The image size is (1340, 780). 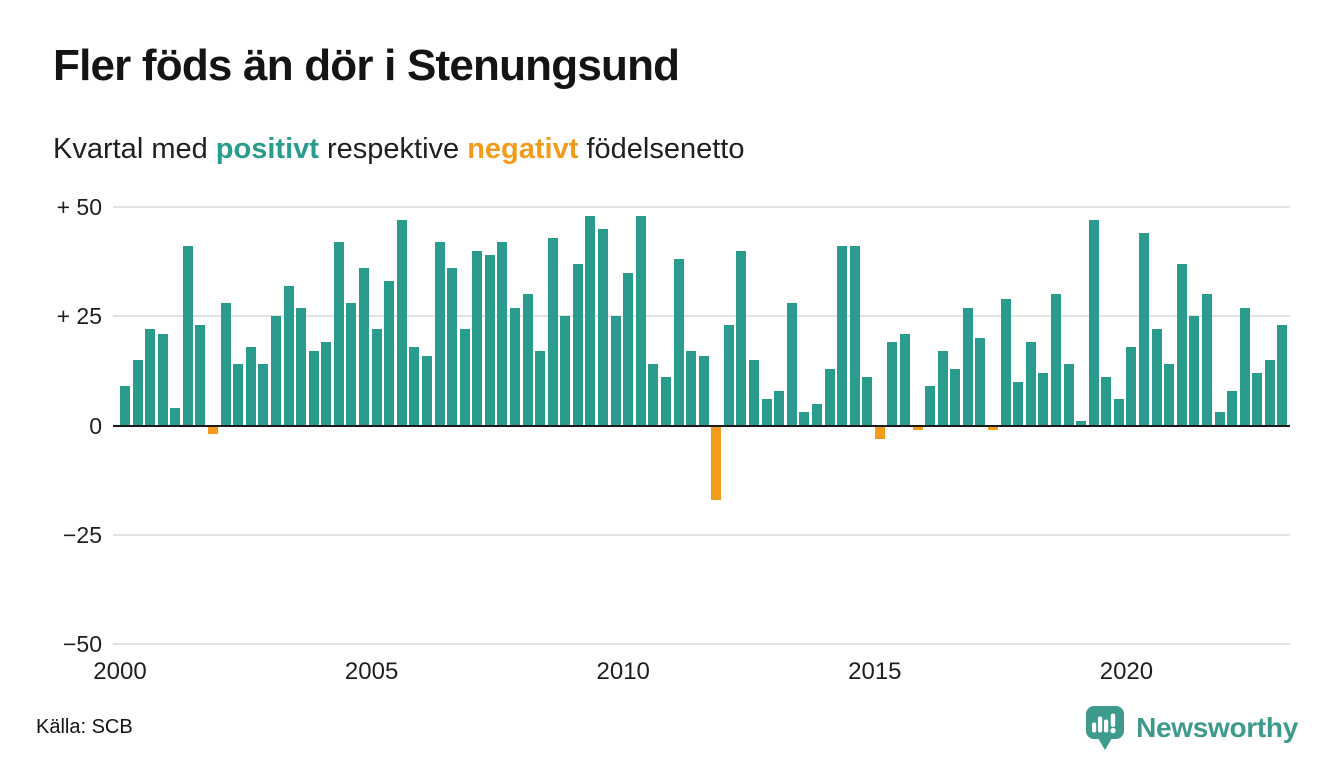 What do you see at coordinates (867, 401) in the screenshot?
I see `bar-2014-q4` at bounding box center [867, 401].